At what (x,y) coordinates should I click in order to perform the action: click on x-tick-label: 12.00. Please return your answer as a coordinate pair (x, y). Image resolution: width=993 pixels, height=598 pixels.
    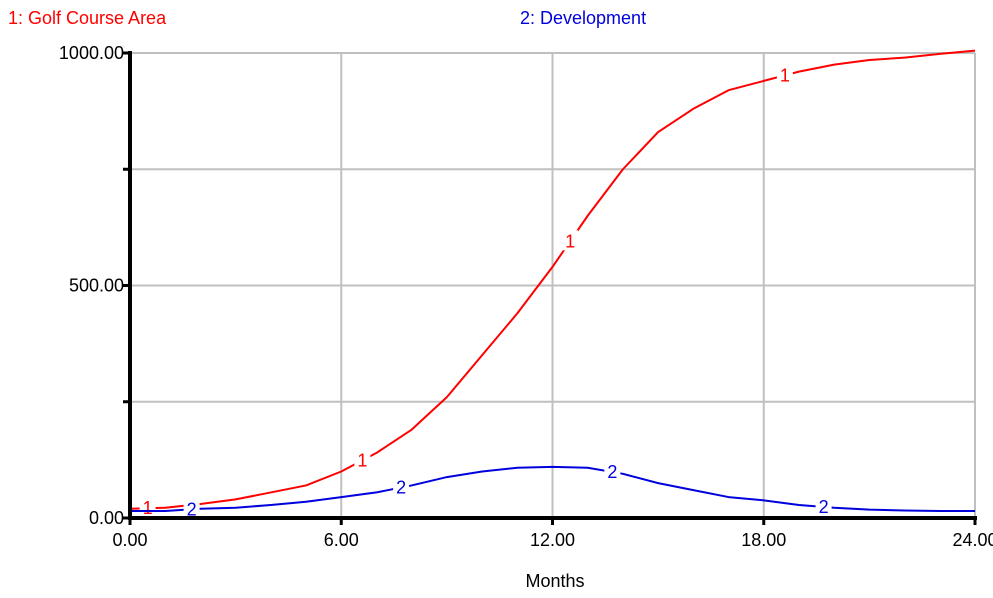
    Looking at the image, I should click on (552, 540).